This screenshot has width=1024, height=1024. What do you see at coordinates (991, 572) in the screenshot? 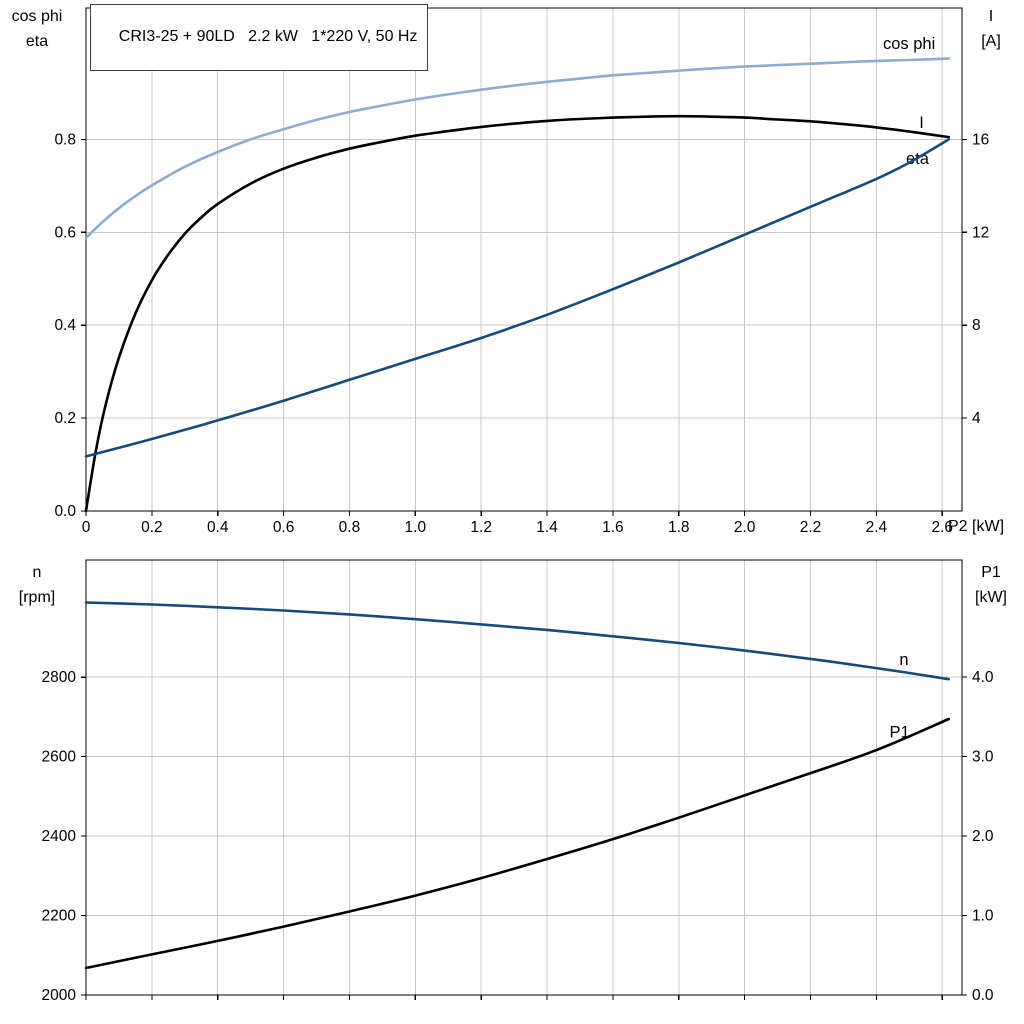
I see `axis-label-p1: P1` at bounding box center [991, 572].